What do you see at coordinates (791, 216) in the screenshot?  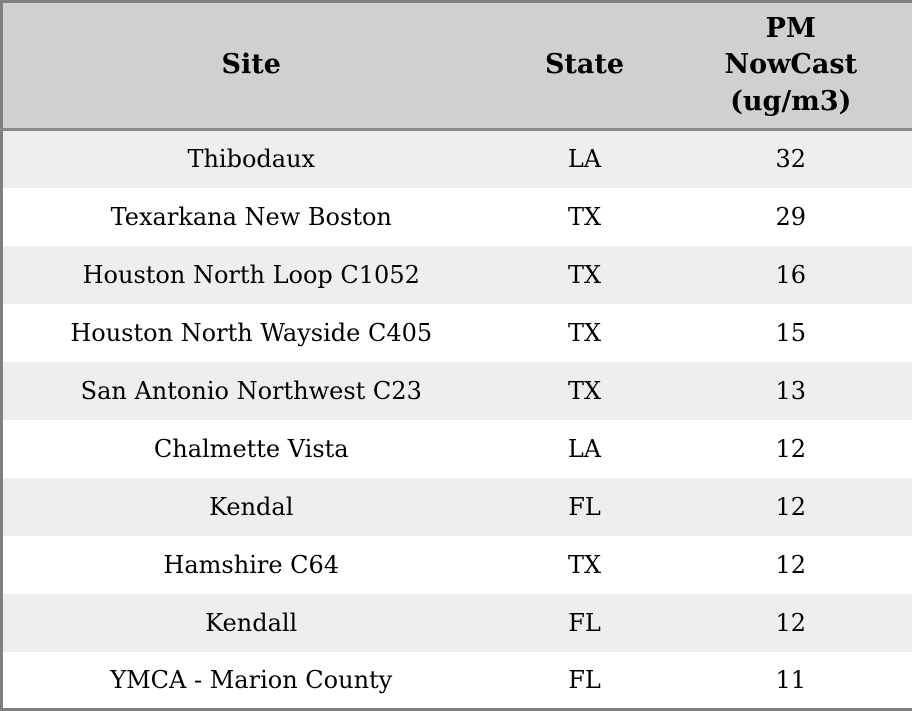 I see `pm-nowcast-cell: 29` at bounding box center [791, 216].